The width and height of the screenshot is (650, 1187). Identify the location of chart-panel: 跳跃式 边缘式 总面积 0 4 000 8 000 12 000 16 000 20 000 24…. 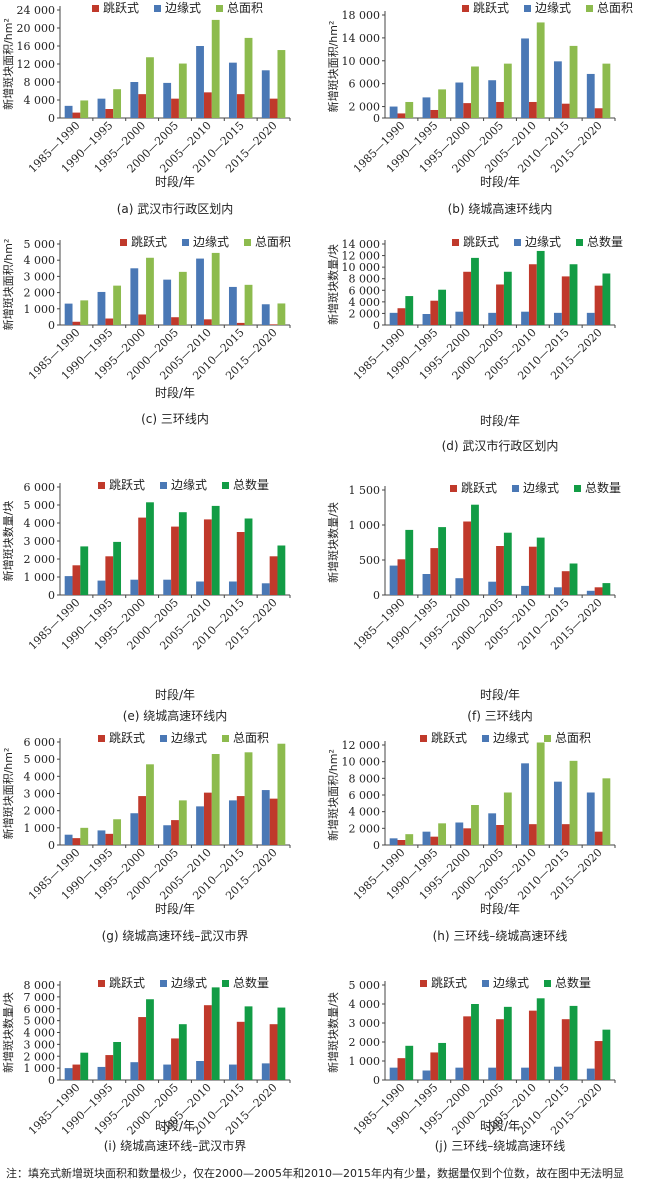
(146, 108).